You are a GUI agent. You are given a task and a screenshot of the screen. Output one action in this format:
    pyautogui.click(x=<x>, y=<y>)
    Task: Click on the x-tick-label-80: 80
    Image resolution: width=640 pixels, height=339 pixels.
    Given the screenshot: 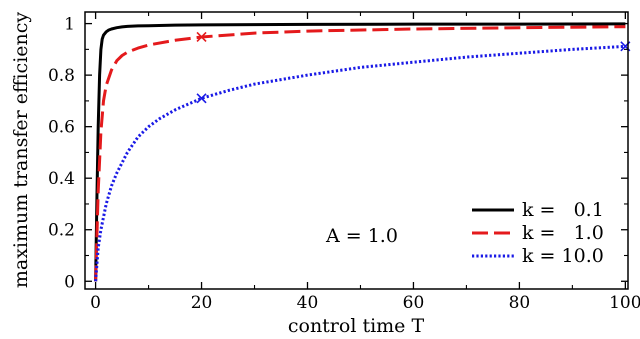 What is the action you would take?
    pyautogui.click(x=520, y=303)
    